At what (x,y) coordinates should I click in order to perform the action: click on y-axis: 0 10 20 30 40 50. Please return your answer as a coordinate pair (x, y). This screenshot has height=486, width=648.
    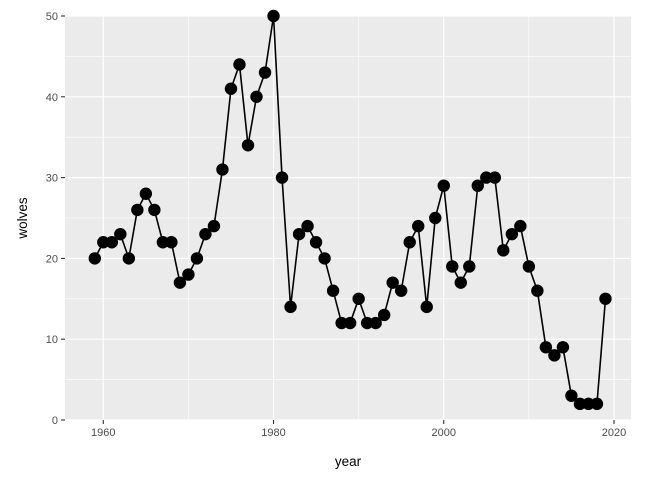
    Looking at the image, I should click on (55, 219).